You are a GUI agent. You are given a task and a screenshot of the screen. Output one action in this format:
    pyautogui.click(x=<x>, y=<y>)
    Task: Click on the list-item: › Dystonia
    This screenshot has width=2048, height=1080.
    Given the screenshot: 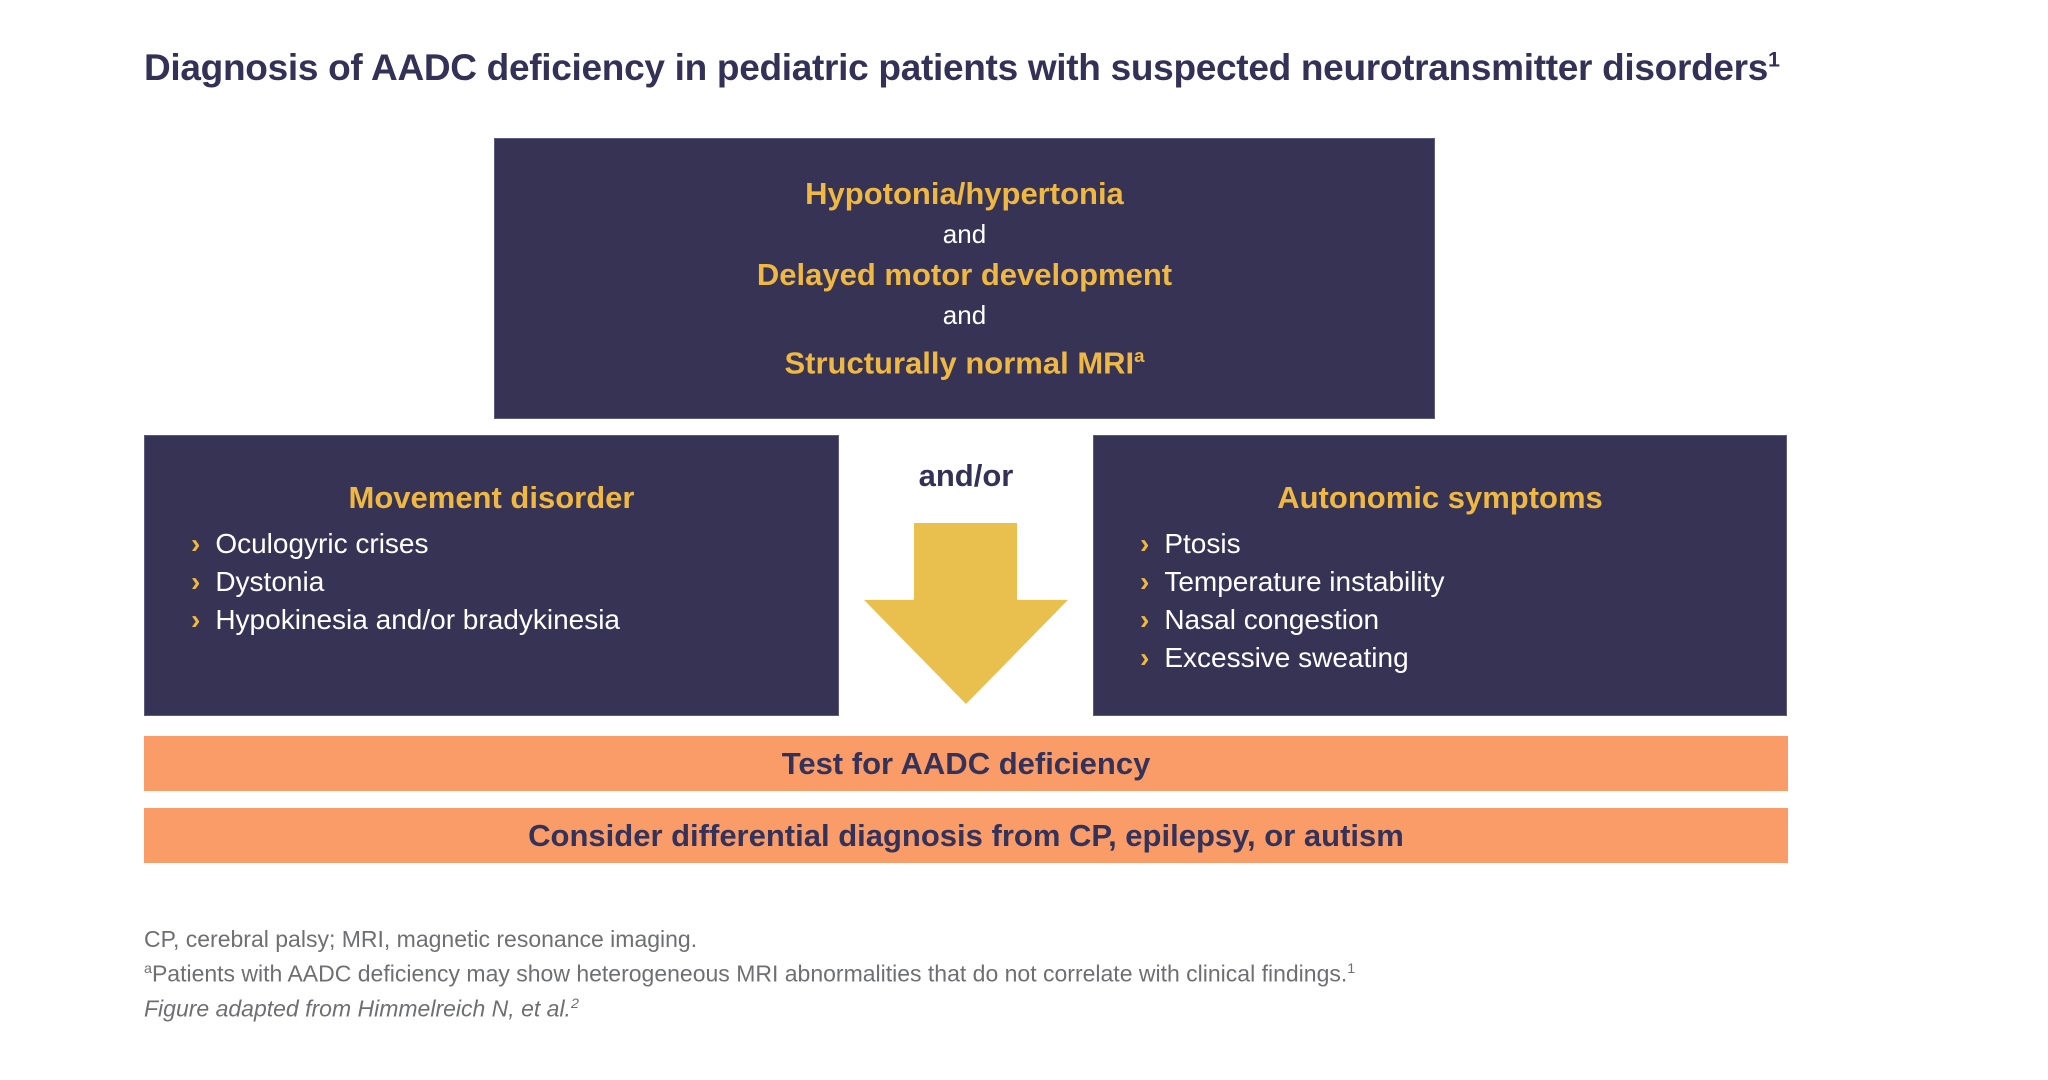 What is the action you would take?
    pyautogui.click(x=514, y=582)
    